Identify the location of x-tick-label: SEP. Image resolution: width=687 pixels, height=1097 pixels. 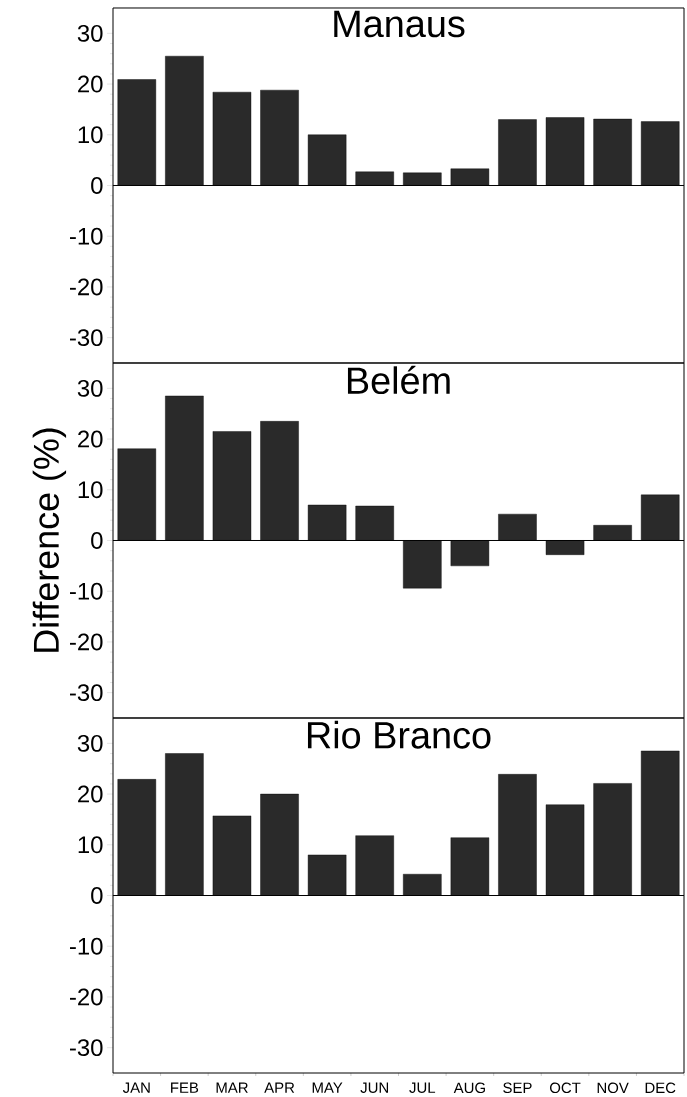
(517, 1088).